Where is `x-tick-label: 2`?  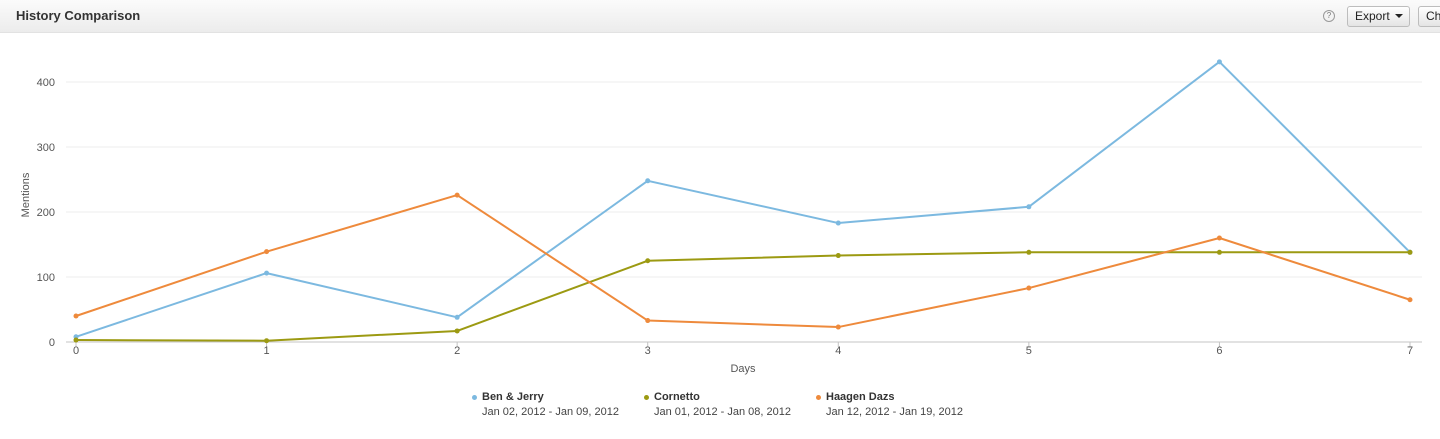
x-tick-label: 2 is located at coordinates (457, 351).